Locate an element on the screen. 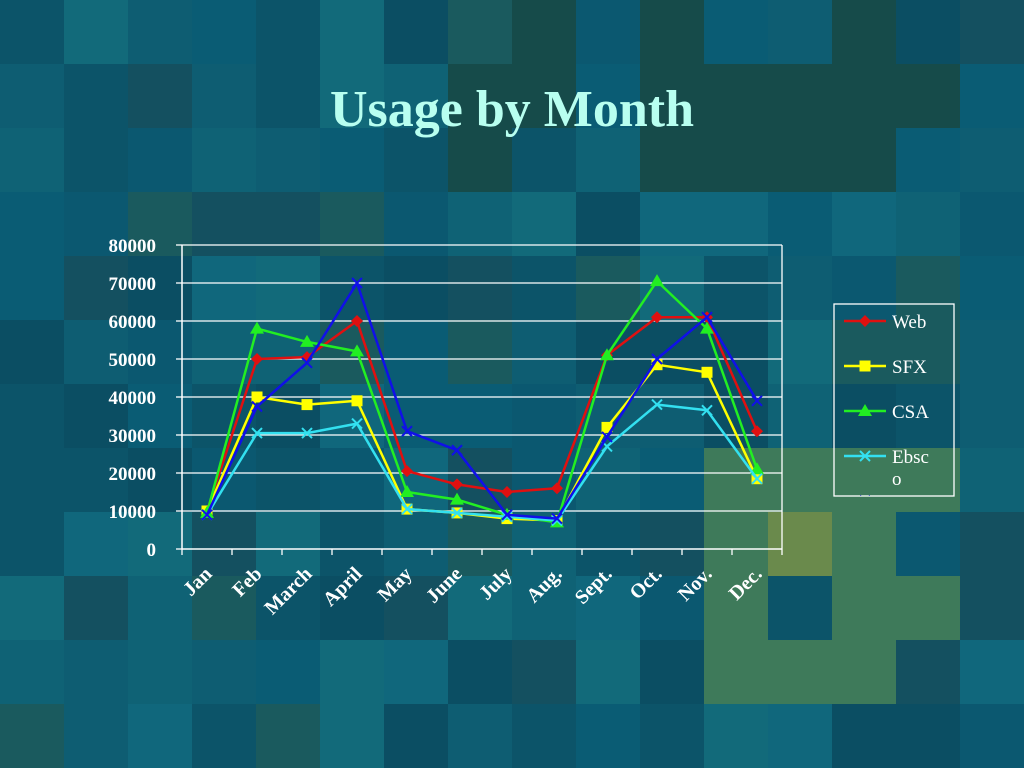 This screenshot has width=1024, height=768. slide-title: Usage by Month is located at coordinates (512, 109).